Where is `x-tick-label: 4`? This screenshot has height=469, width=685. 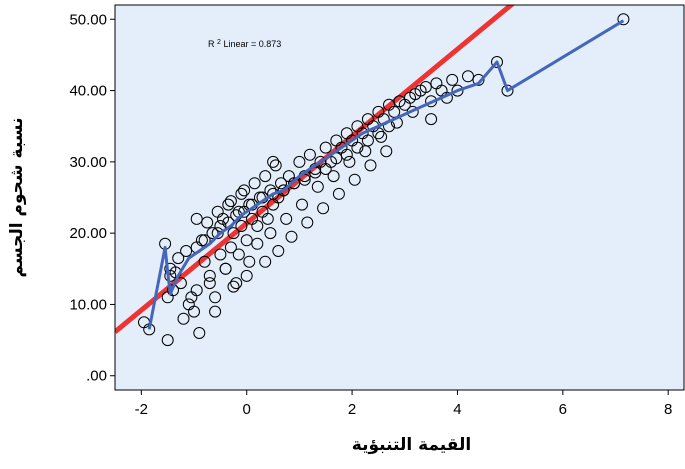
x-tick-label: 4 is located at coordinates (457, 409).